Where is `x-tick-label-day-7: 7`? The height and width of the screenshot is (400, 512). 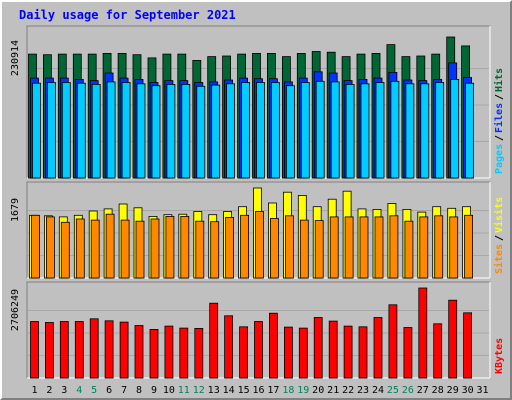
x-tick-label-day-7: 7 is located at coordinates (124, 390).